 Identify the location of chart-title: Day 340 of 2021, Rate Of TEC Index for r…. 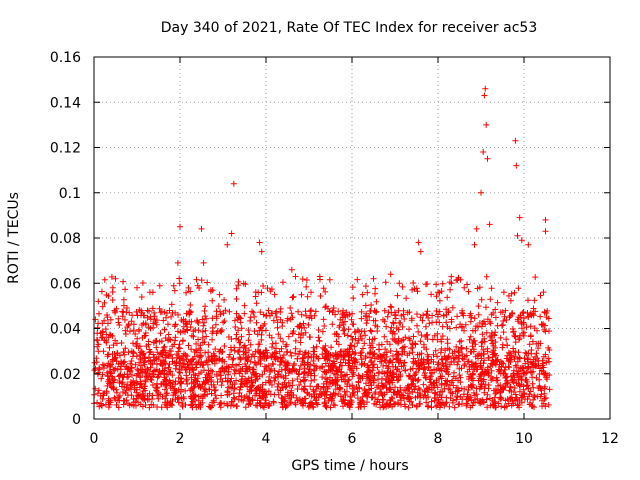
(349, 28).